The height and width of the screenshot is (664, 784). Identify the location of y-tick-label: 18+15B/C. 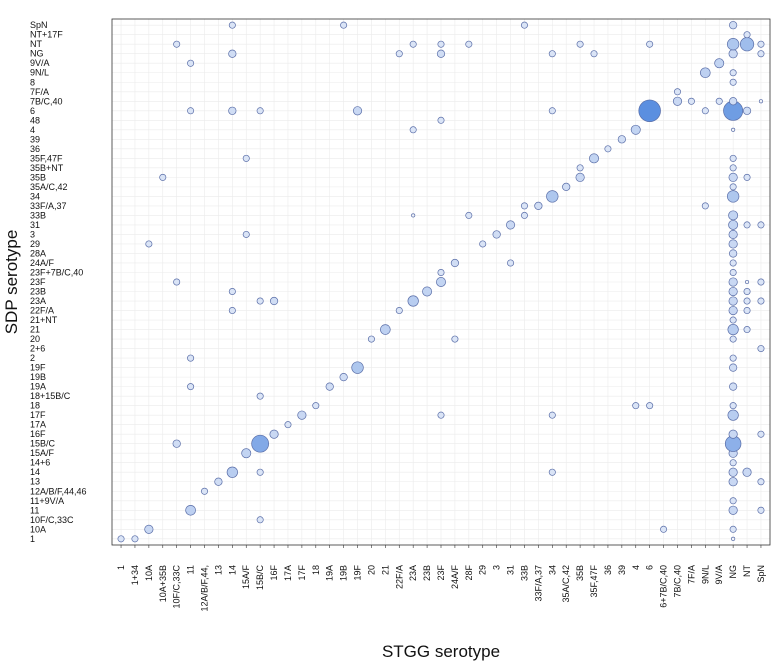
(50, 396).